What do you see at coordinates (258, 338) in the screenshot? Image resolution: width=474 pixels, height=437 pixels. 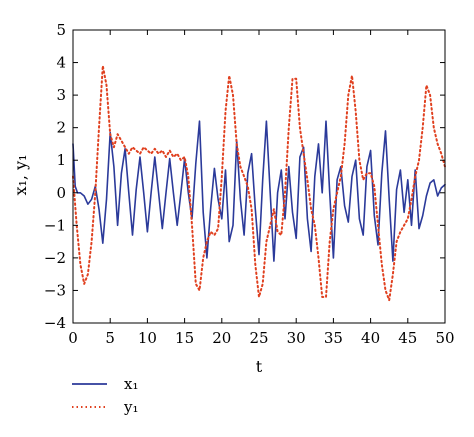 I see `x-tick-label: 25` at bounding box center [258, 338].